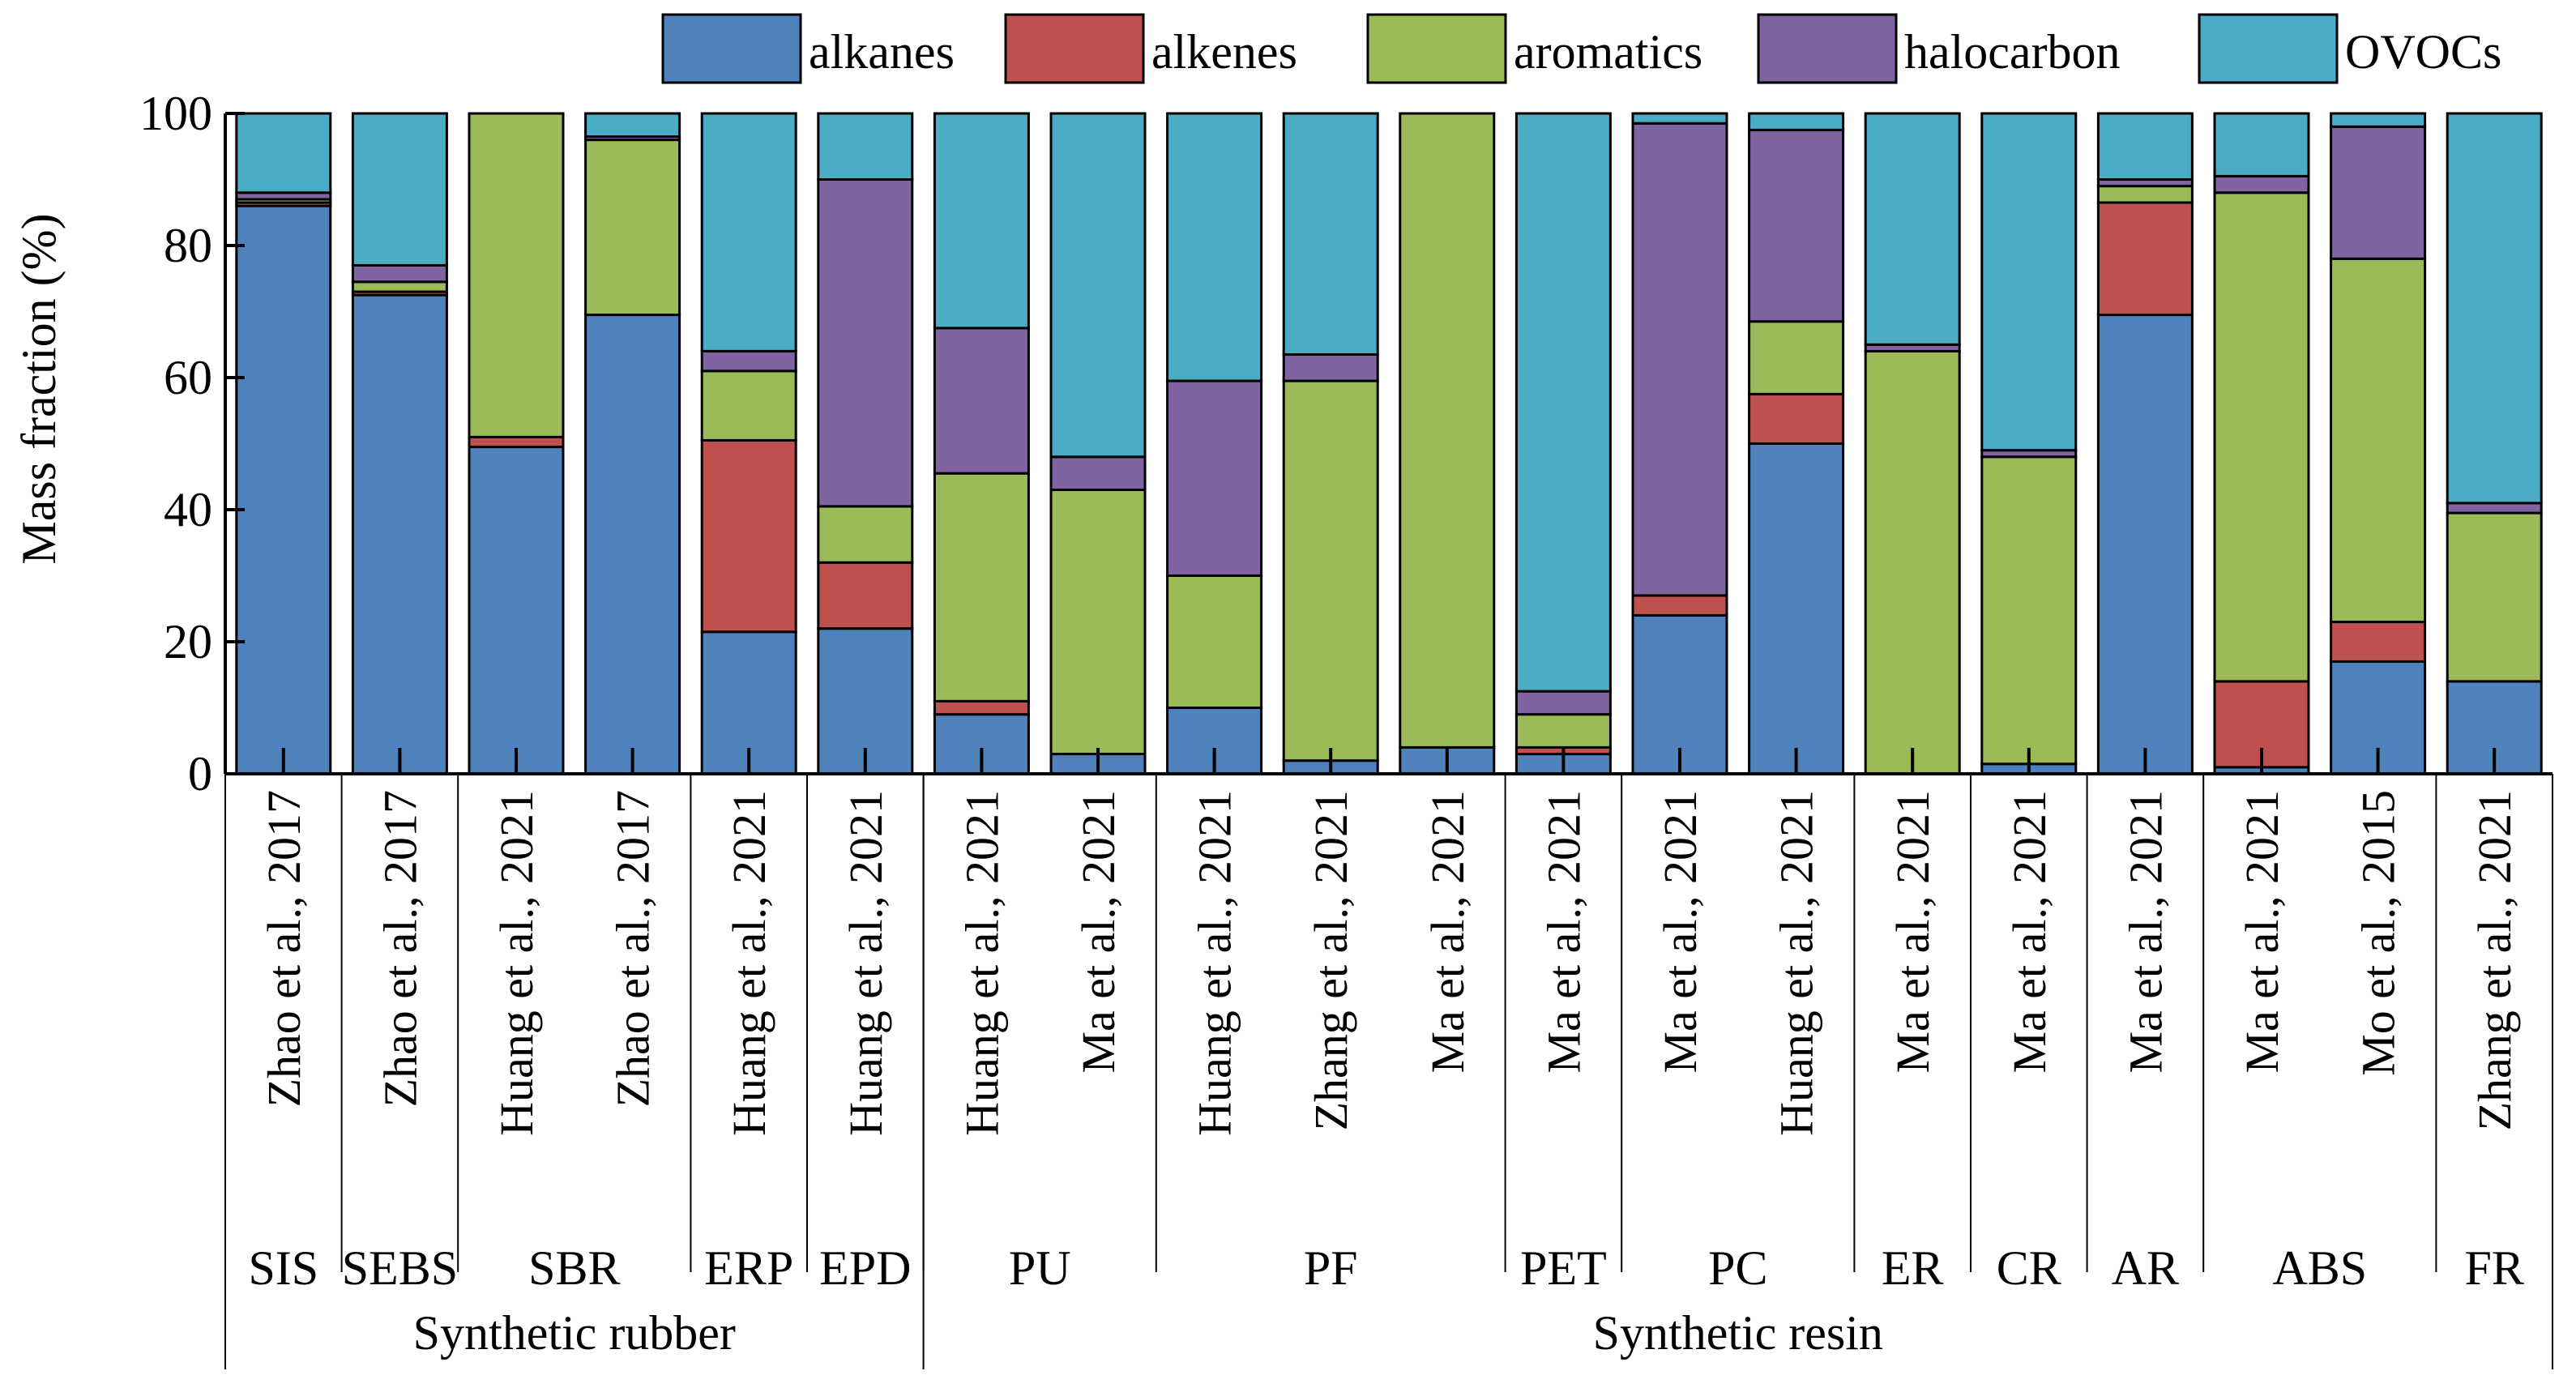  I want to click on category-label: Mo et al., 2015, so click(2378, 933).